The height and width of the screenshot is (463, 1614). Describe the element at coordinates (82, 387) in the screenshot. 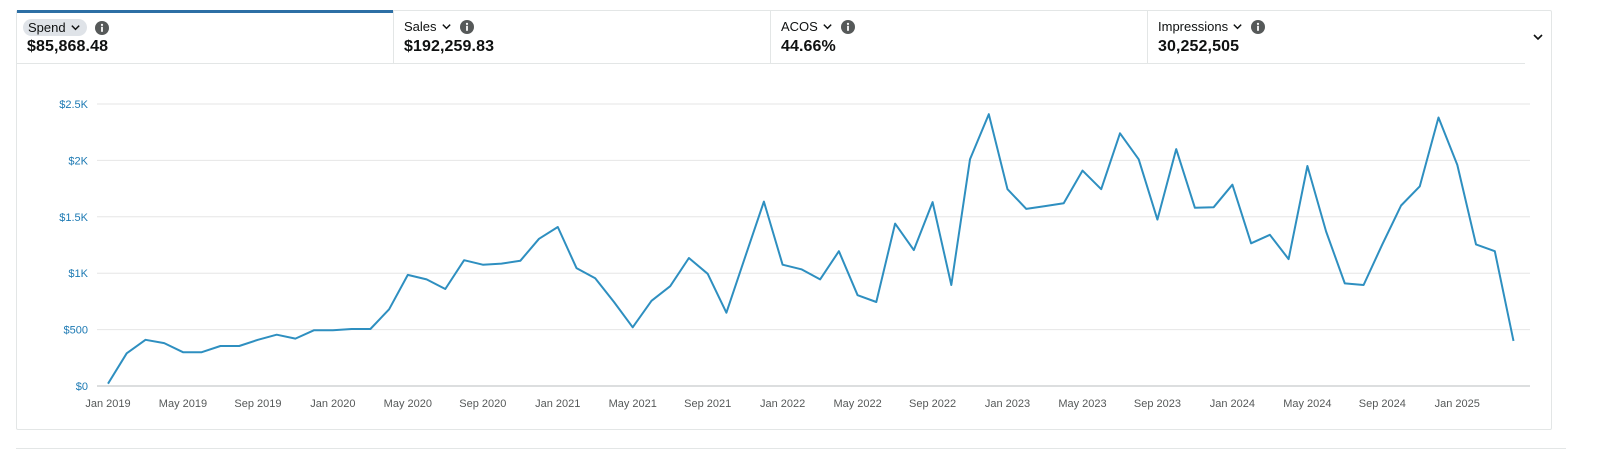

I see `y-tick-label: $0` at that location.